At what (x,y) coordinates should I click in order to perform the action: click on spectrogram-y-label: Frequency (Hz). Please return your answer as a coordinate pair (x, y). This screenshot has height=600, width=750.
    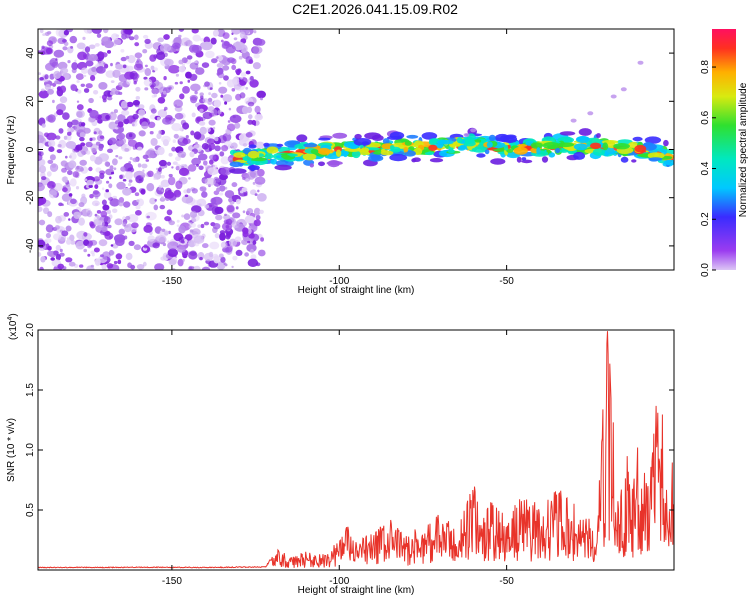
    Looking at the image, I should click on (11, 150).